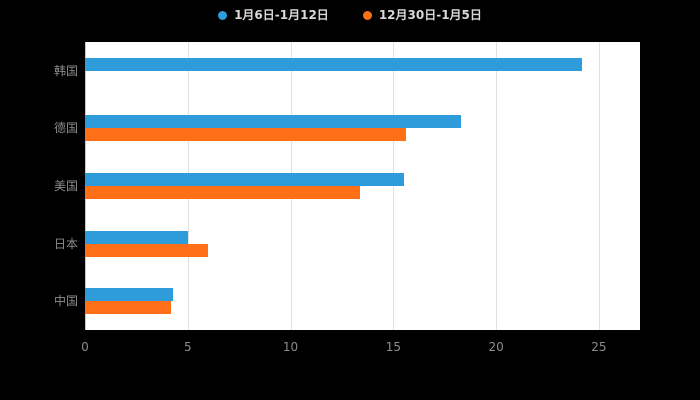 This screenshot has width=700, height=400. What do you see at coordinates (65, 301) in the screenshot?
I see `y-axis-category-label: 中国` at bounding box center [65, 301].